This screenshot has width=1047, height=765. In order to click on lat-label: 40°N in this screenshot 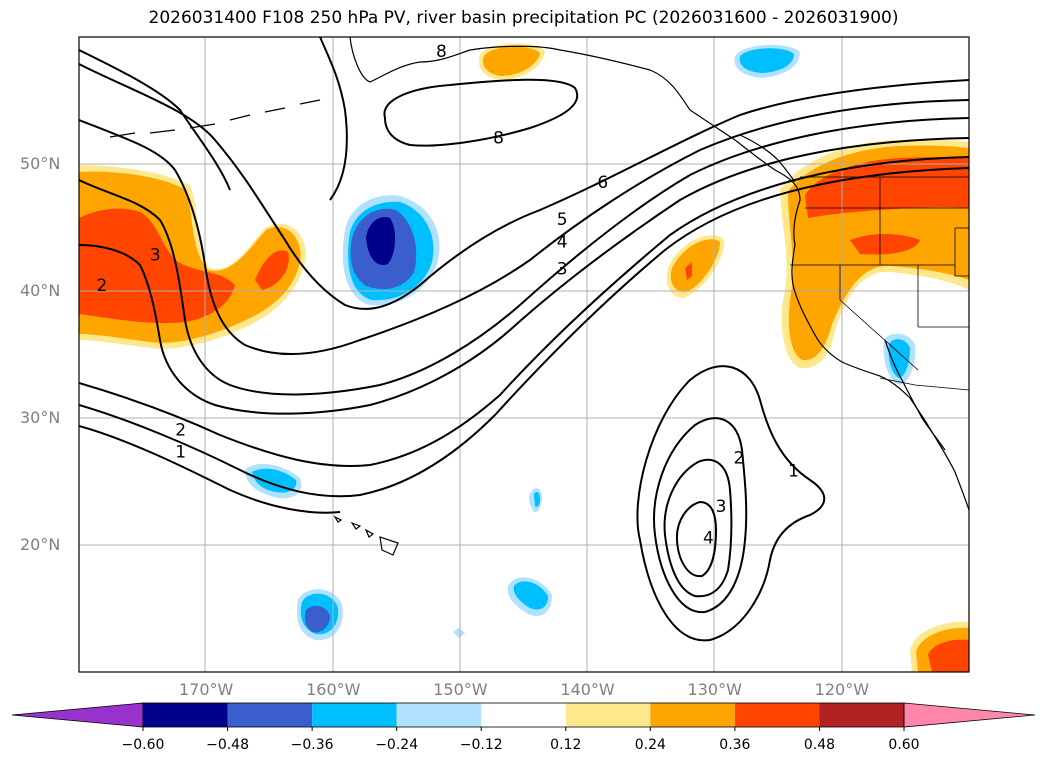, I will do `click(40, 290)`.